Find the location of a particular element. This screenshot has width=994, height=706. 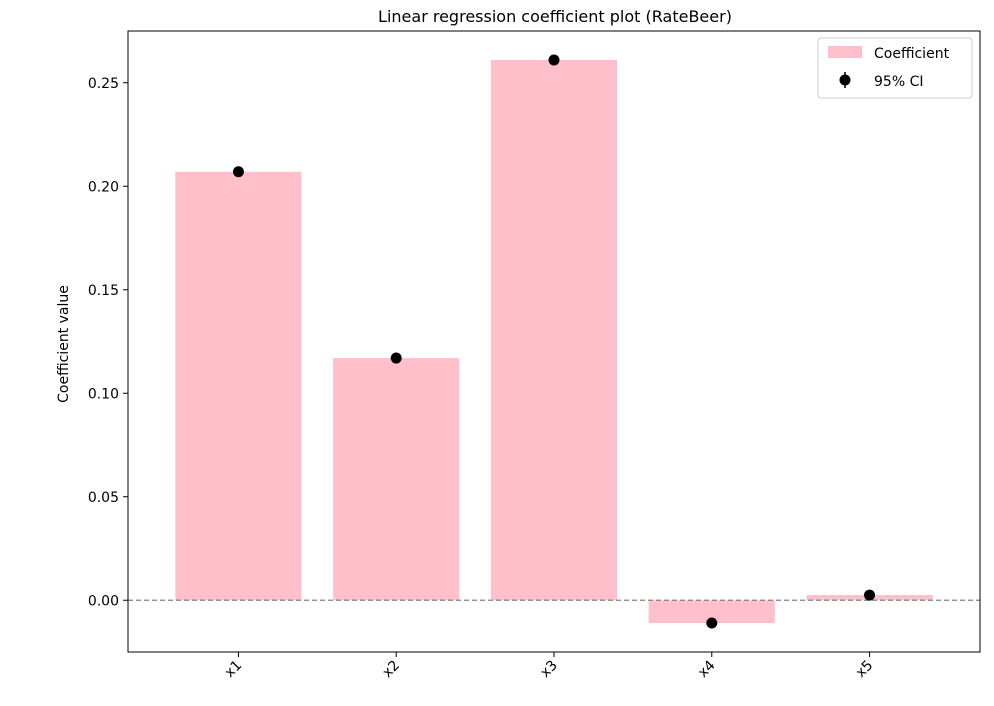

y-tick-label: 0.25 is located at coordinates (103, 84).